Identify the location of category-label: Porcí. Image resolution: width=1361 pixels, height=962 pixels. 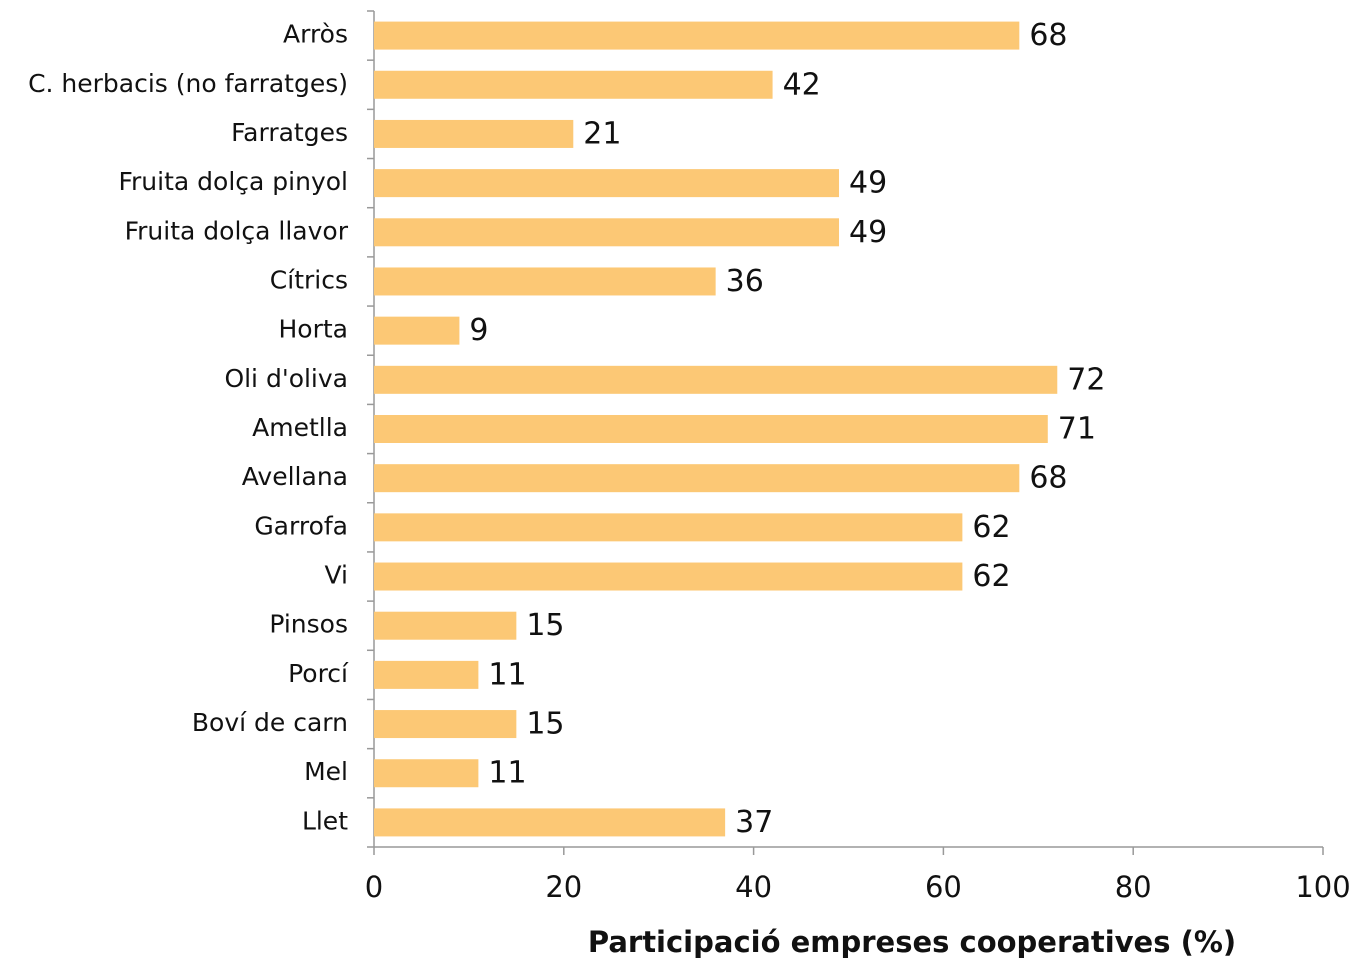
(318, 673).